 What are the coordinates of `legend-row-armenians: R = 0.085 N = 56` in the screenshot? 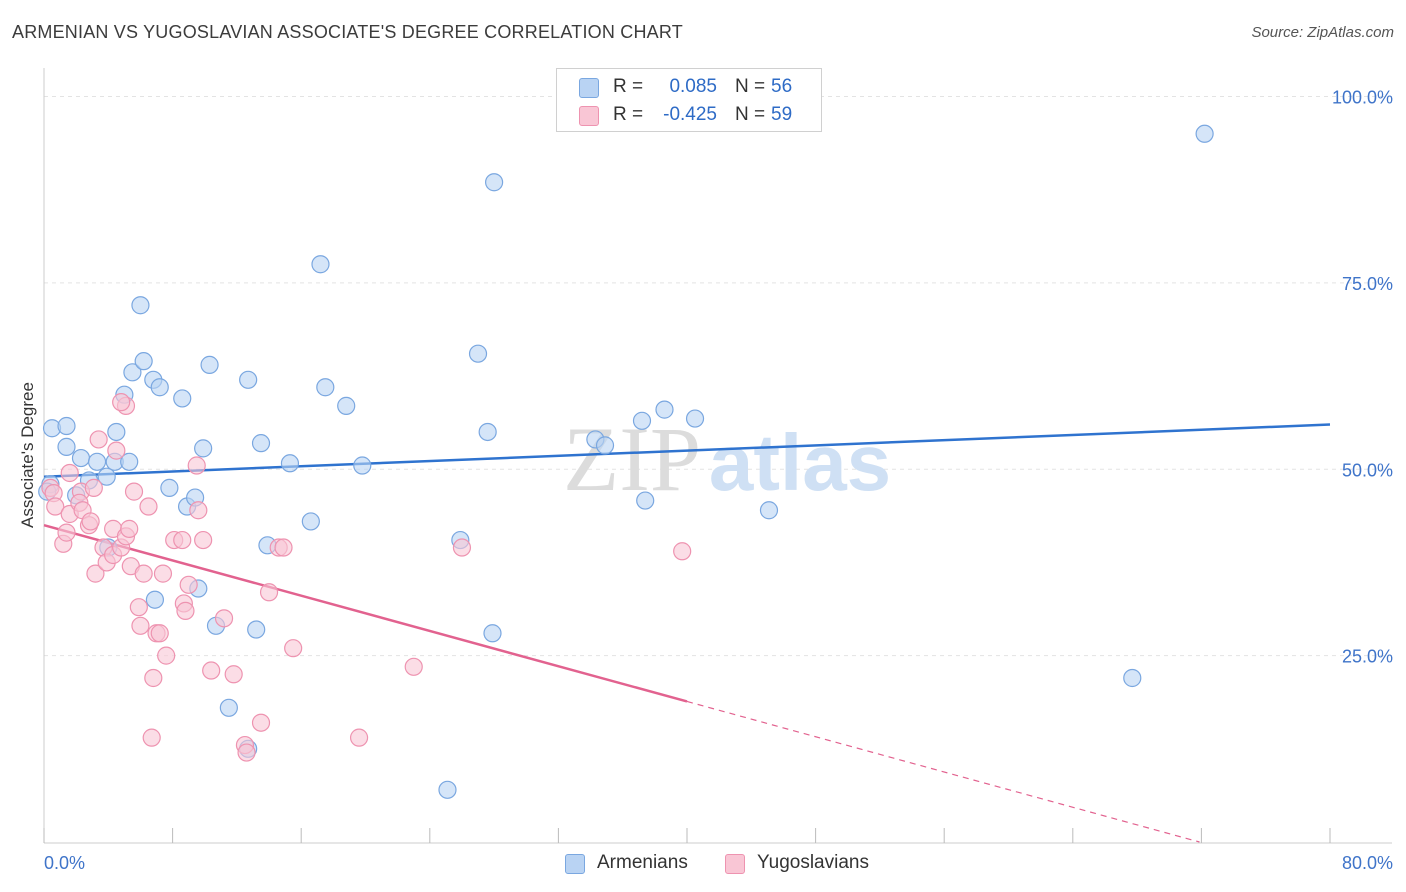 It's located at (689, 87).